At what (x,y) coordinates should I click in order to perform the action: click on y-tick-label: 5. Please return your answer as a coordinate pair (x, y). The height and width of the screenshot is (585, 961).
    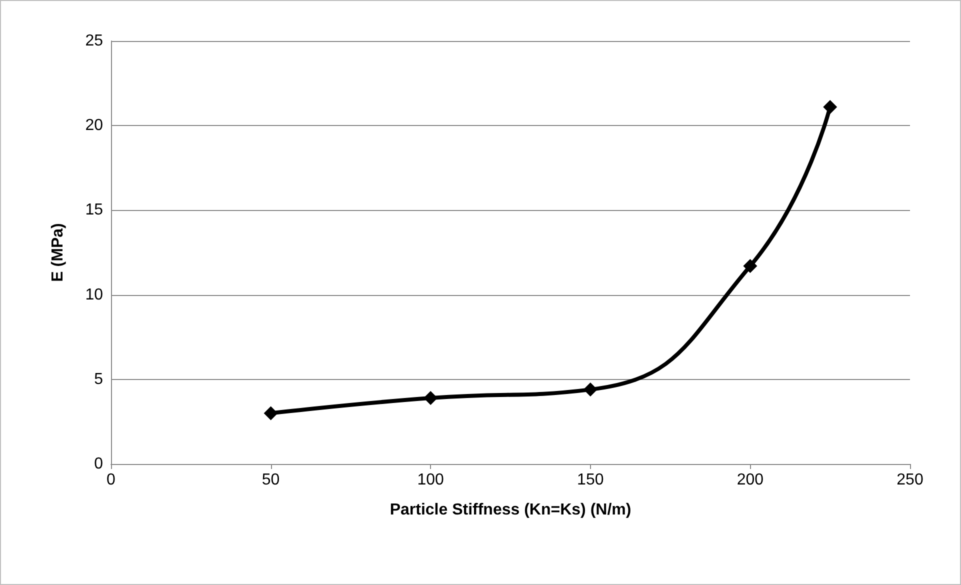
    Looking at the image, I should click on (99, 379).